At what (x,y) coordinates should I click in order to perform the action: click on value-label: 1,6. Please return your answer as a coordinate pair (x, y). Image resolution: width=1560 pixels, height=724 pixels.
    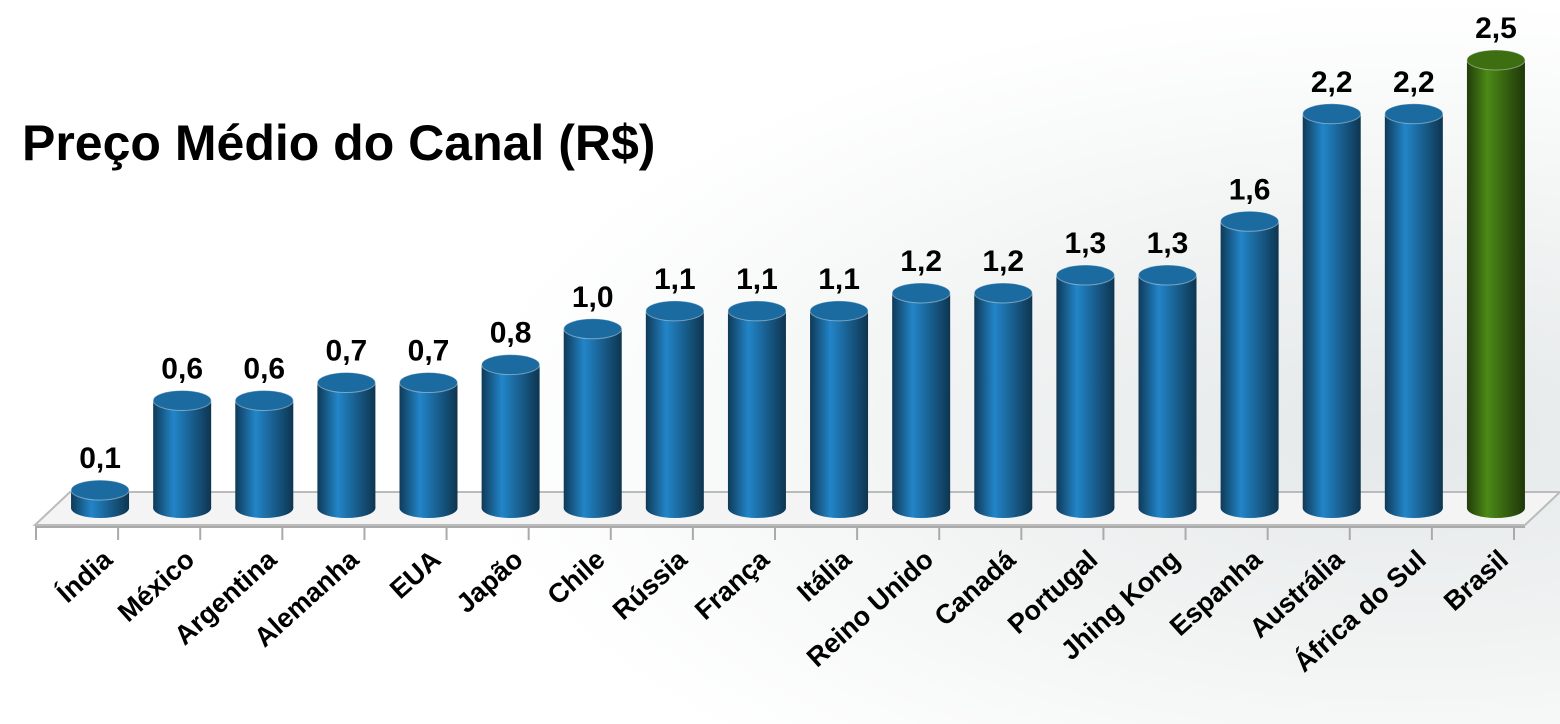
    Looking at the image, I should click on (1250, 189).